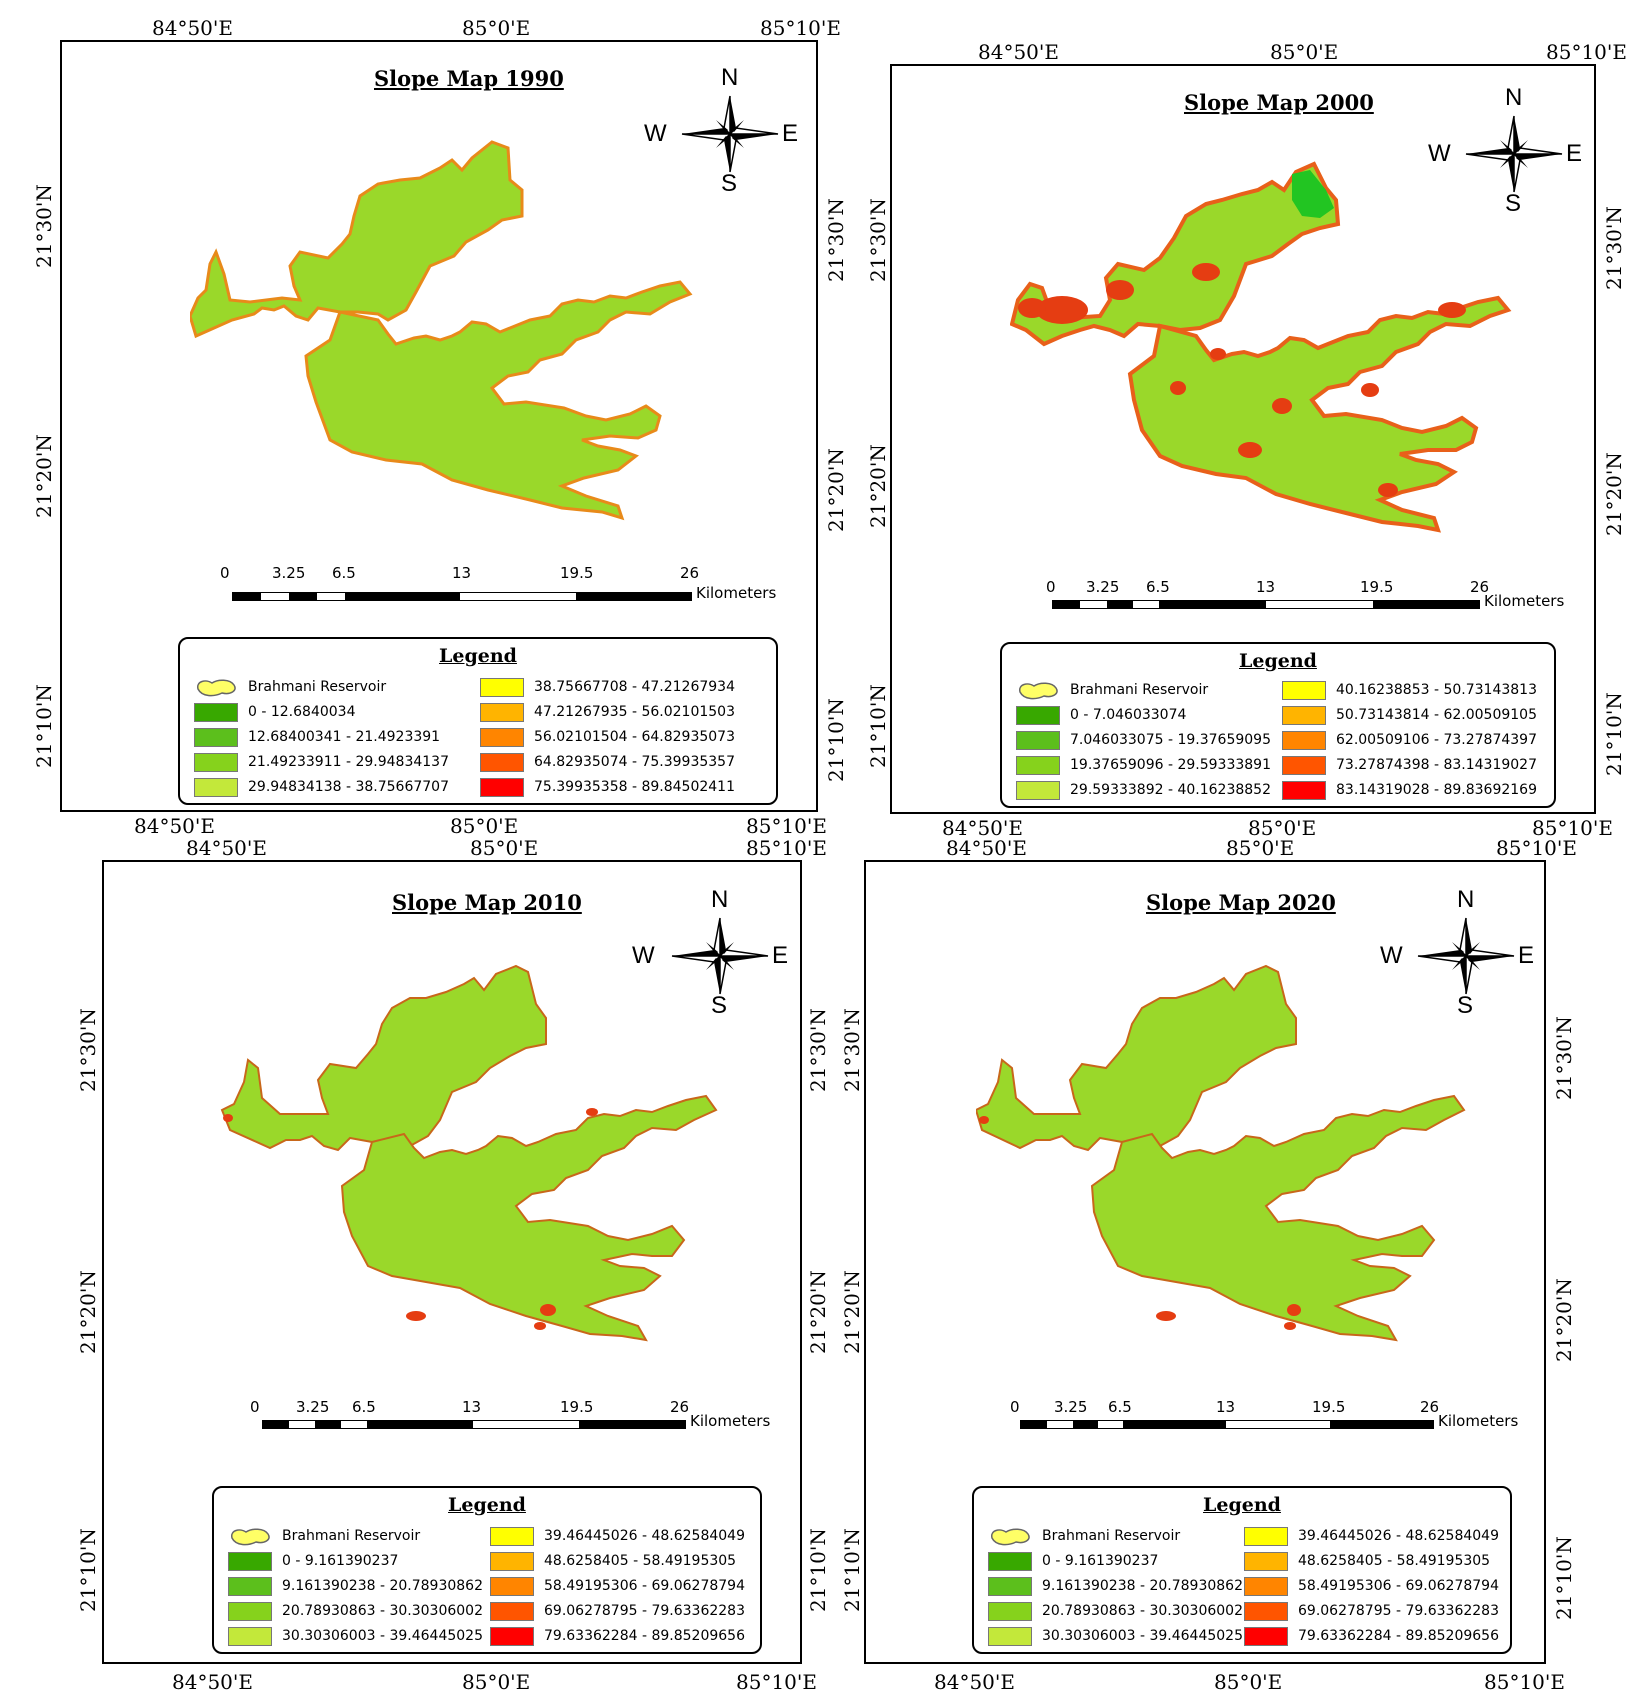 This screenshot has height=1707, width=1649. Describe the element at coordinates (1015, 1407) in the screenshot. I see `scale-label-0: 0` at that location.